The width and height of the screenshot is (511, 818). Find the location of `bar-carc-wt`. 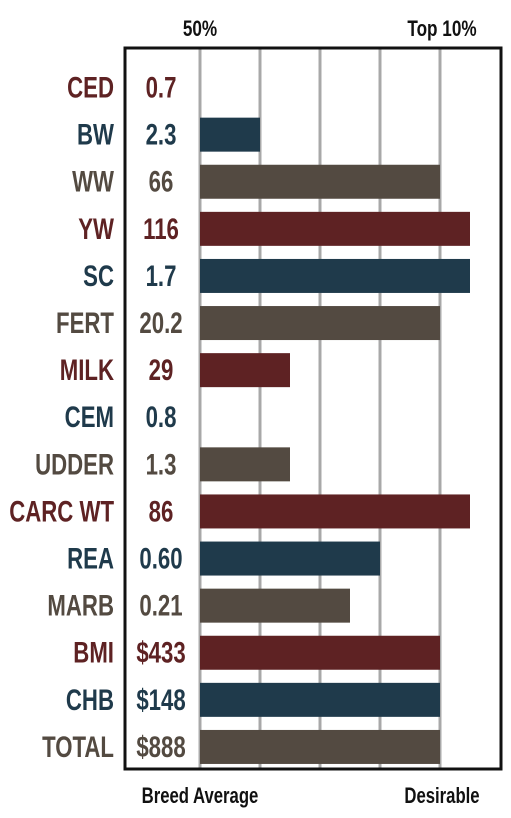

bar-carc-wt is located at coordinates (335, 511).